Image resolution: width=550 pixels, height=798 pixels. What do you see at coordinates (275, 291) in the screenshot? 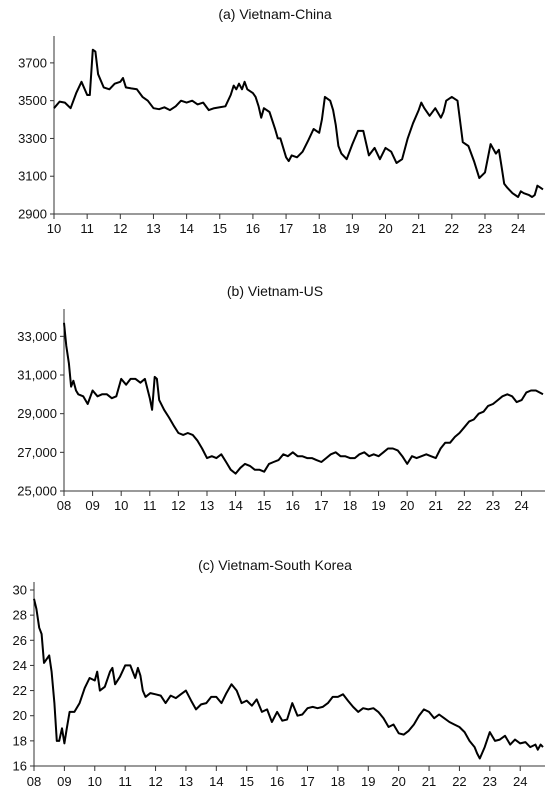
I see `chart-title-b: (b) Vietnam-US` at bounding box center [275, 291].